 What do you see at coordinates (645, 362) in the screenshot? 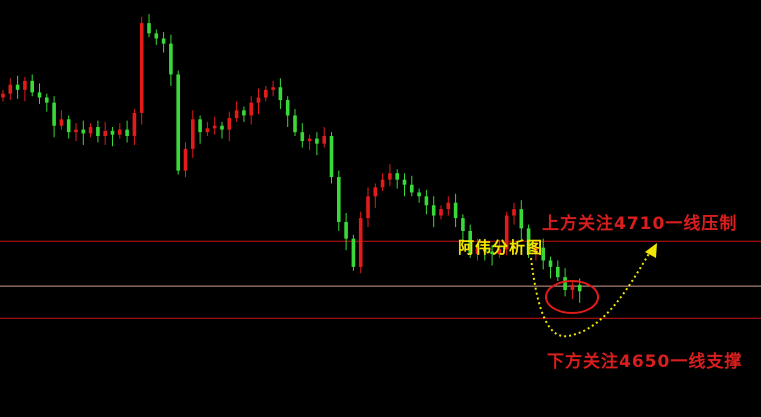
I see `support-label: 下方关注4650一线支撑` at bounding box center [645, 362].